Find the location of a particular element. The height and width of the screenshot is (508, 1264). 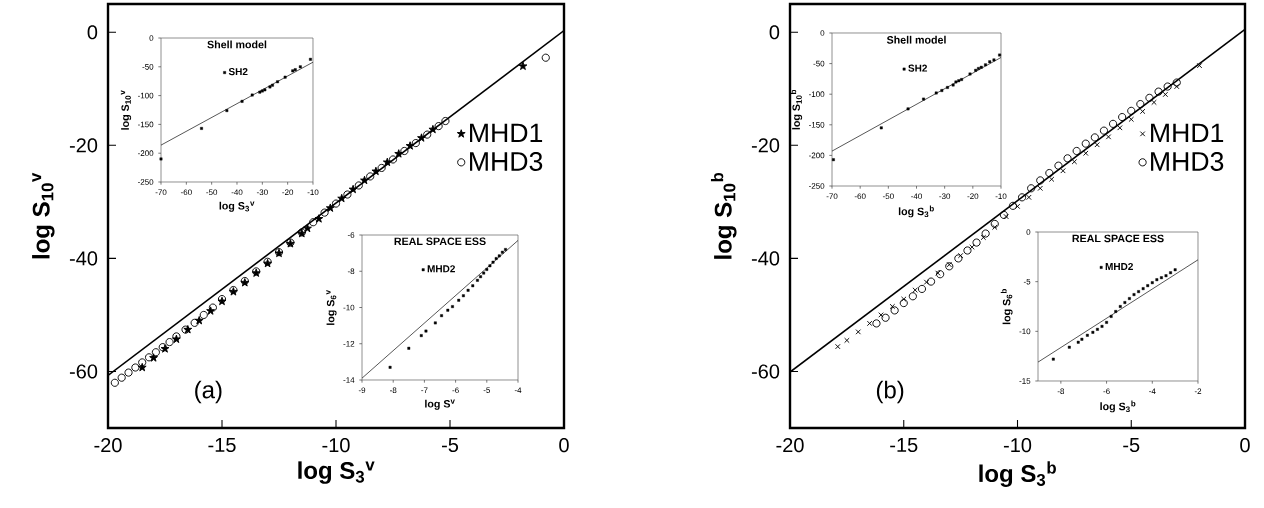

x-tick-label: -10 is located at coordinates (1001, 196).